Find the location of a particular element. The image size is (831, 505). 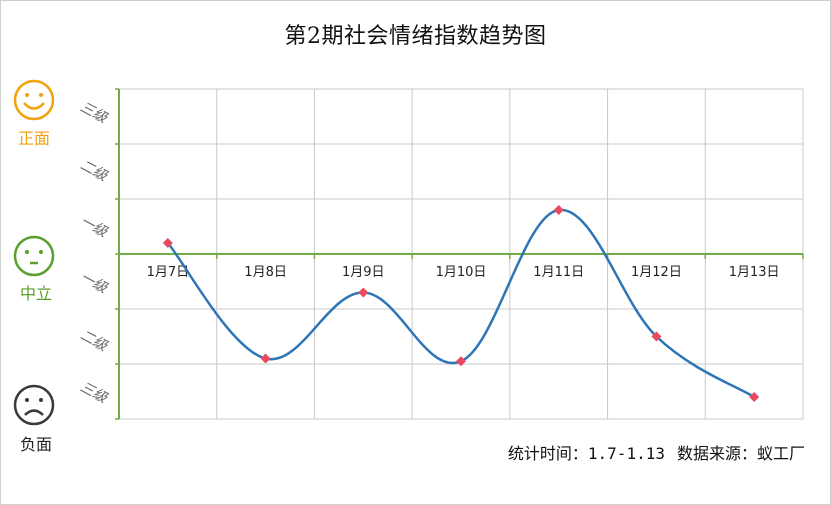

x-tick-label: 1月8日 is located at coordinates (265, 272).